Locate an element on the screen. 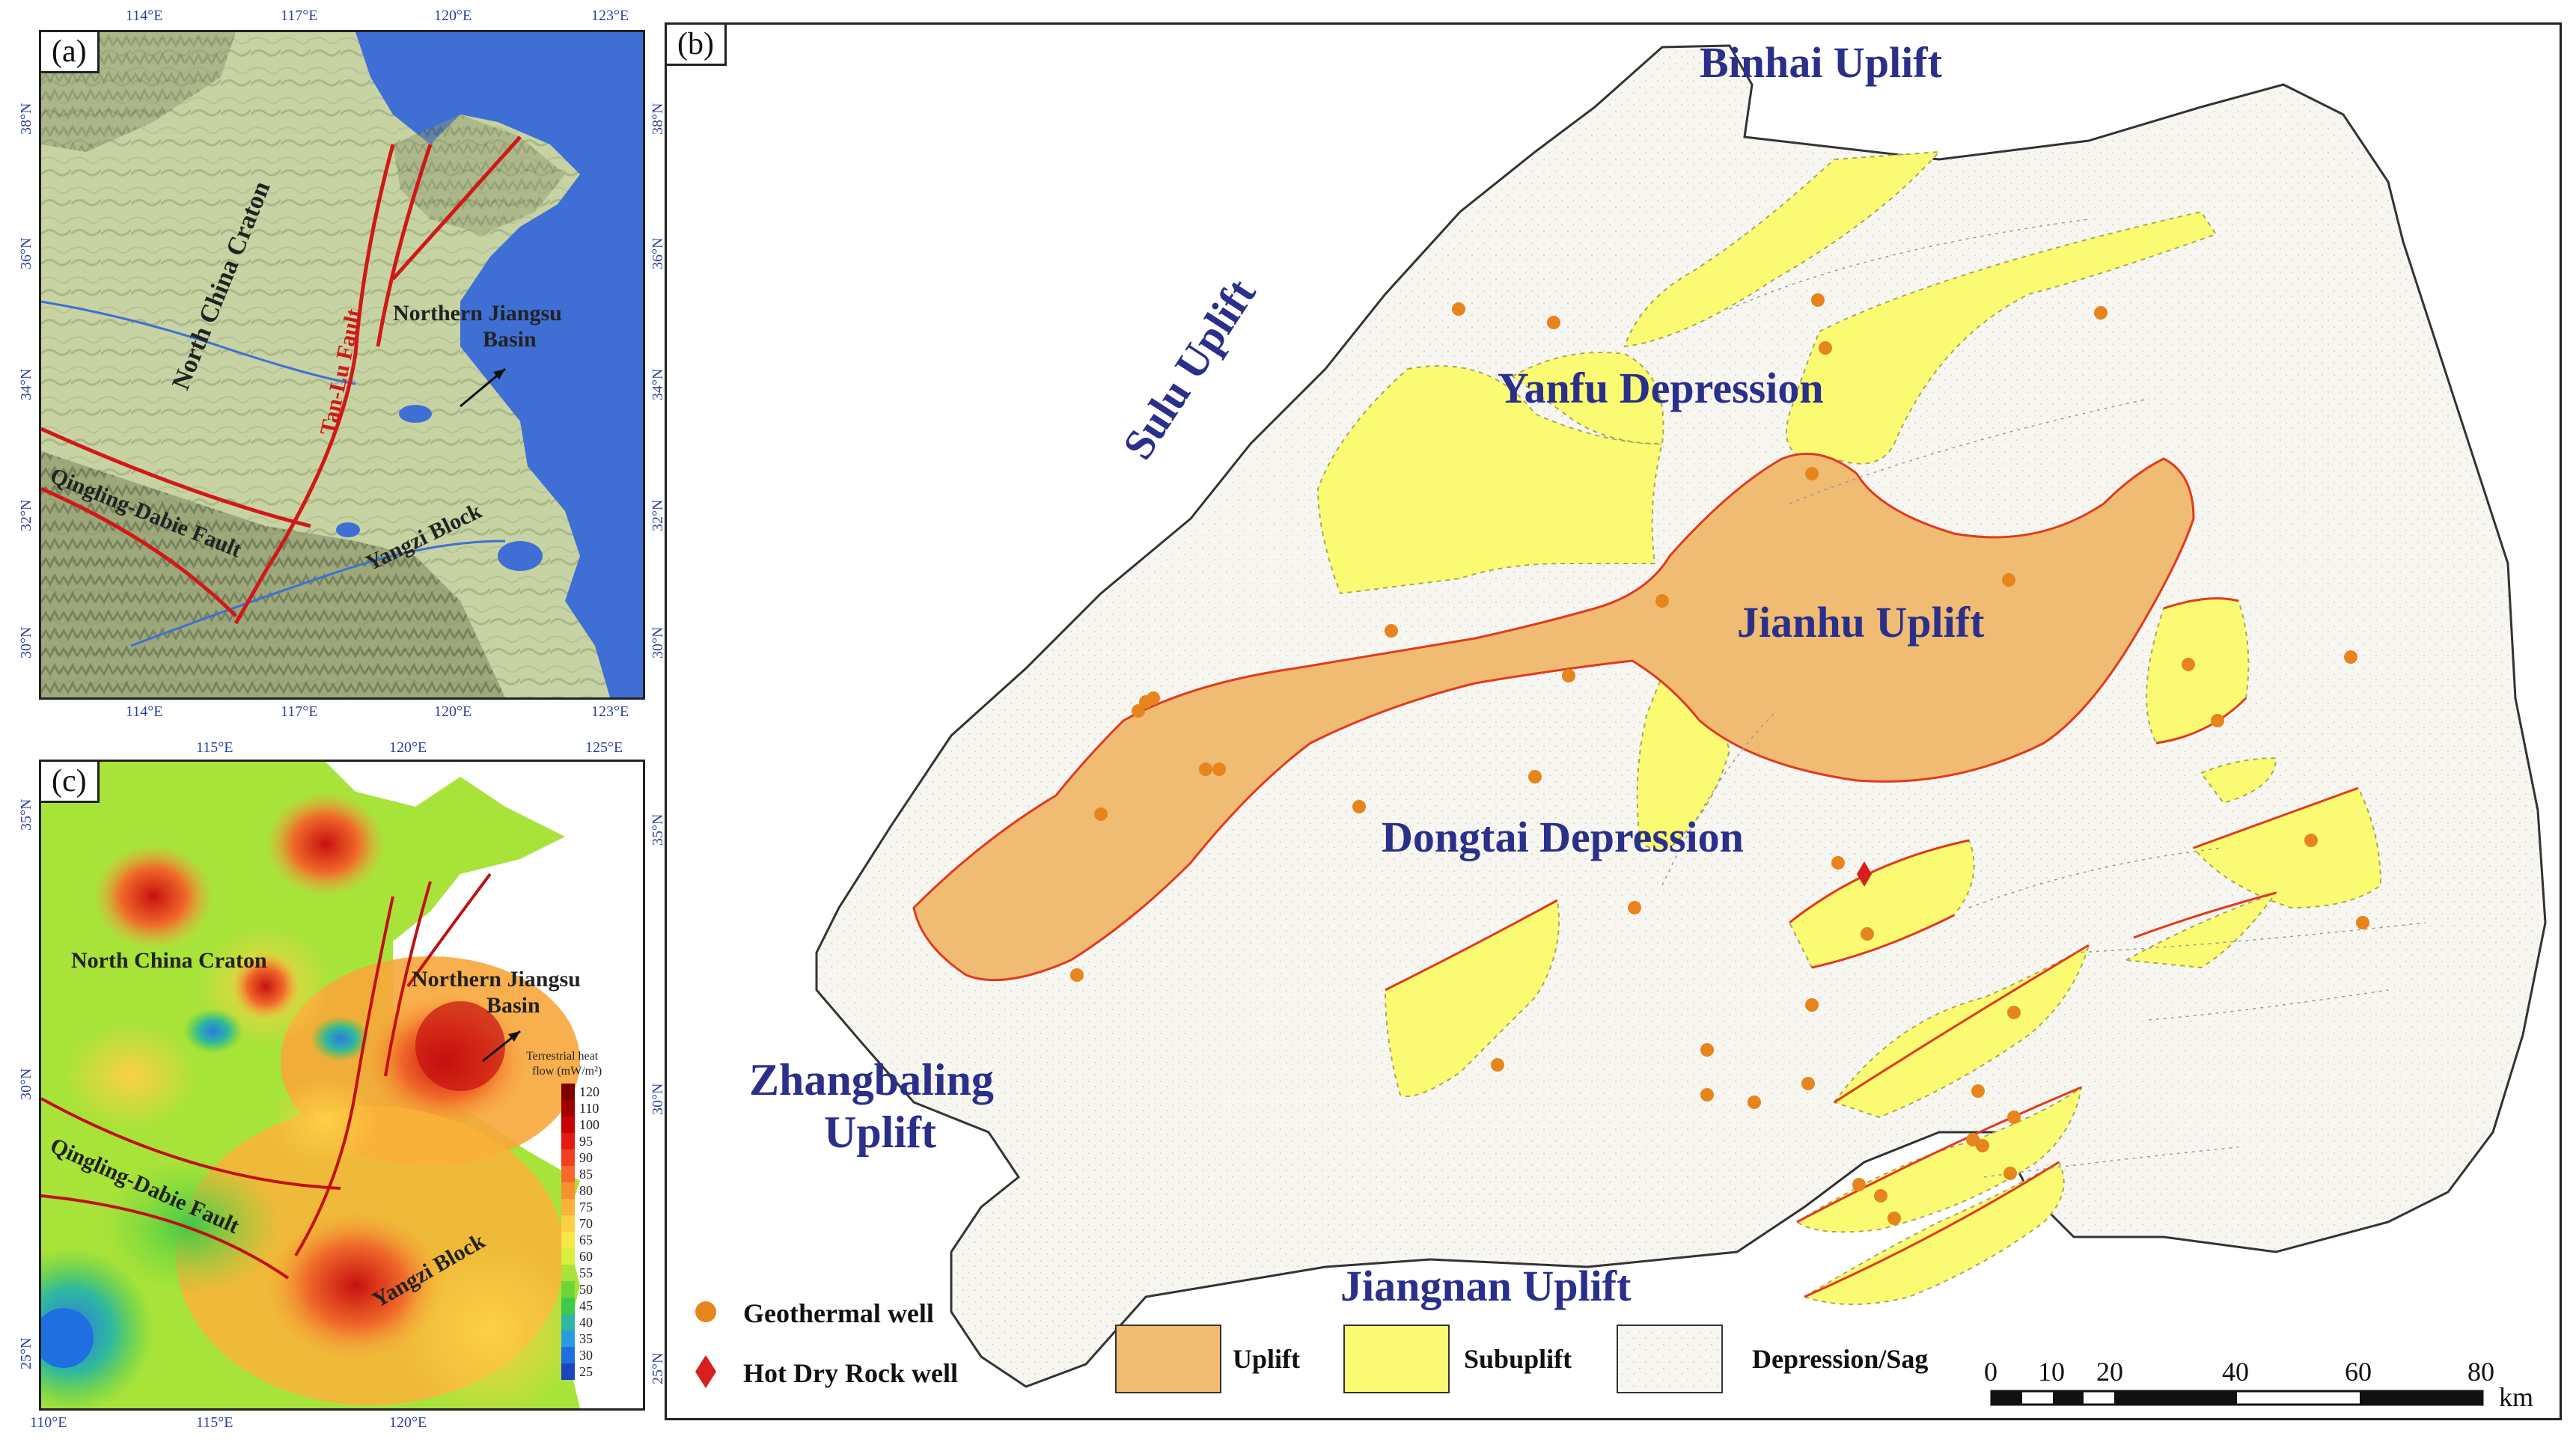  panel-a-lat-3: 34°N is located at coordinates (26, 384).